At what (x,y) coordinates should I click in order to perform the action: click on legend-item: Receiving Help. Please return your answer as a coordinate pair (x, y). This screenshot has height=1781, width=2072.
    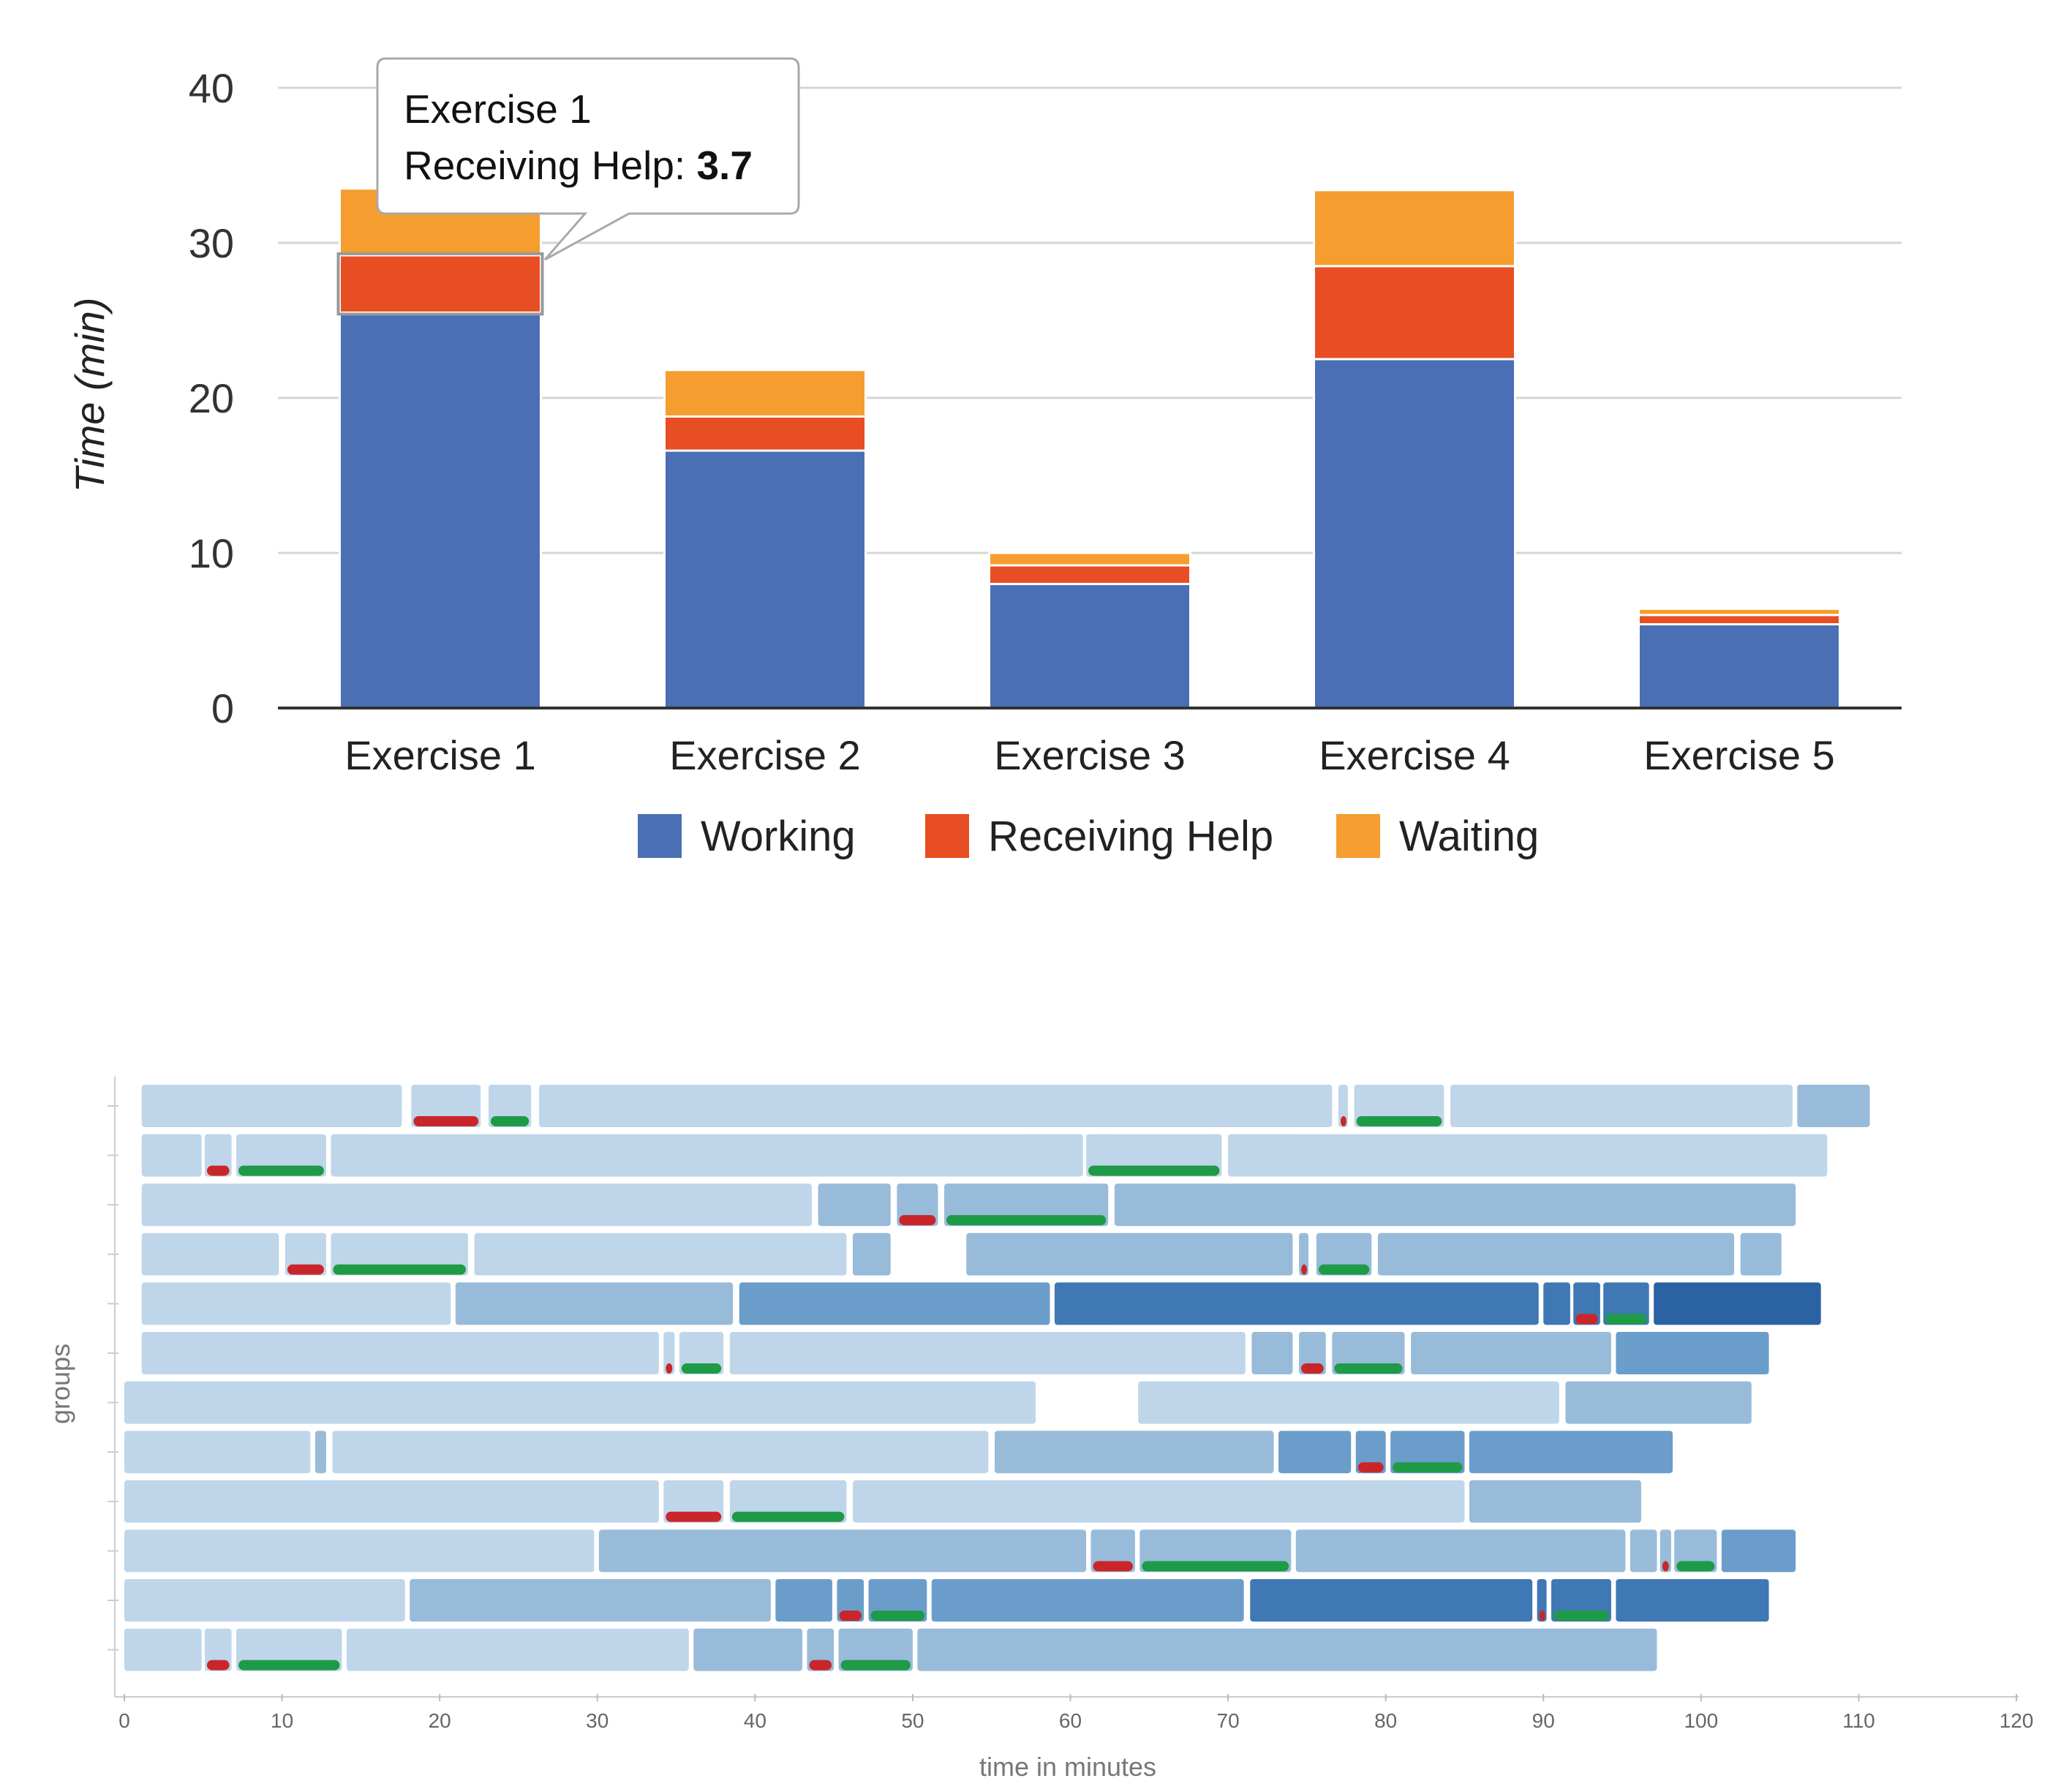
    Looking at the image, I should click on (1099, 836).